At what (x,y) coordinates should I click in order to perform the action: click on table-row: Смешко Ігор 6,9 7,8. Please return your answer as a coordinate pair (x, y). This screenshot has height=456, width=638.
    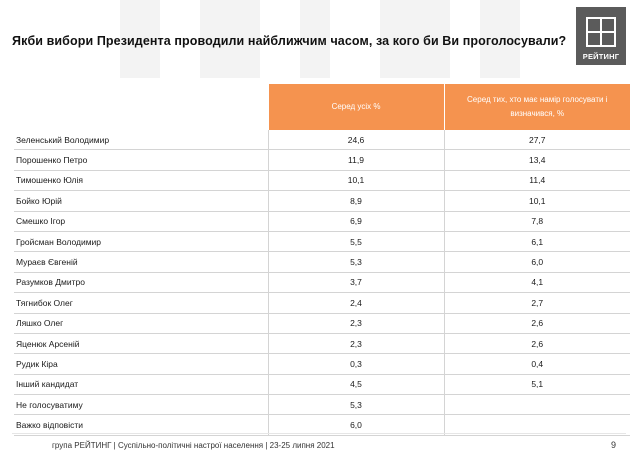
    Looking at the image, I should click on (322, 221).